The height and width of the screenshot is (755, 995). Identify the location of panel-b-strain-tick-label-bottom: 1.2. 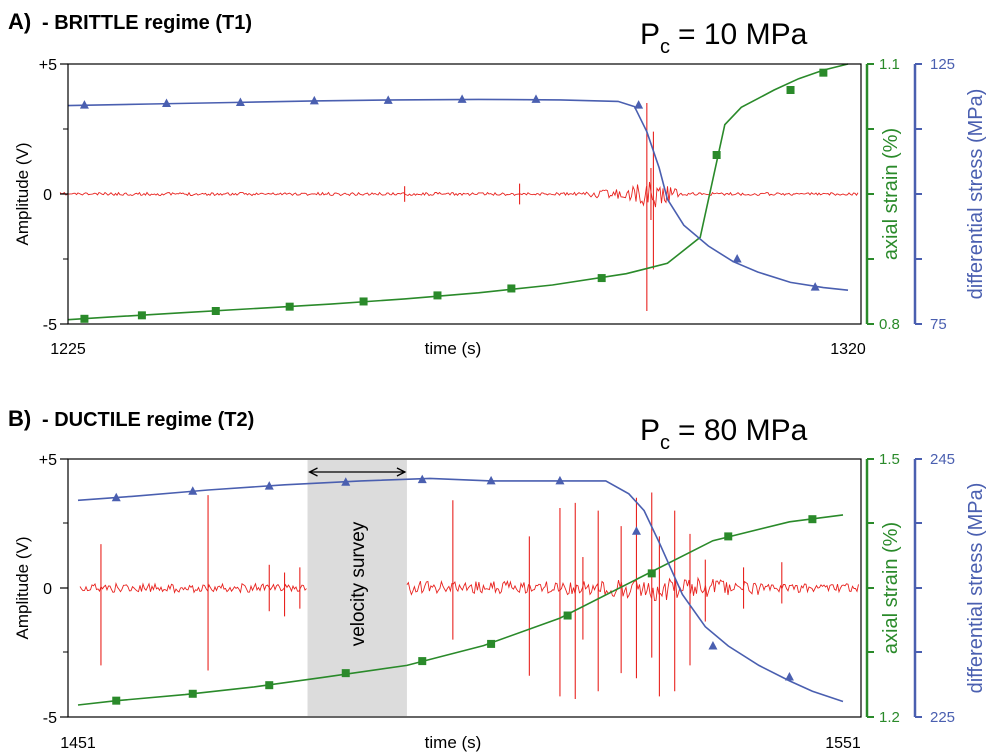
(889, 717).